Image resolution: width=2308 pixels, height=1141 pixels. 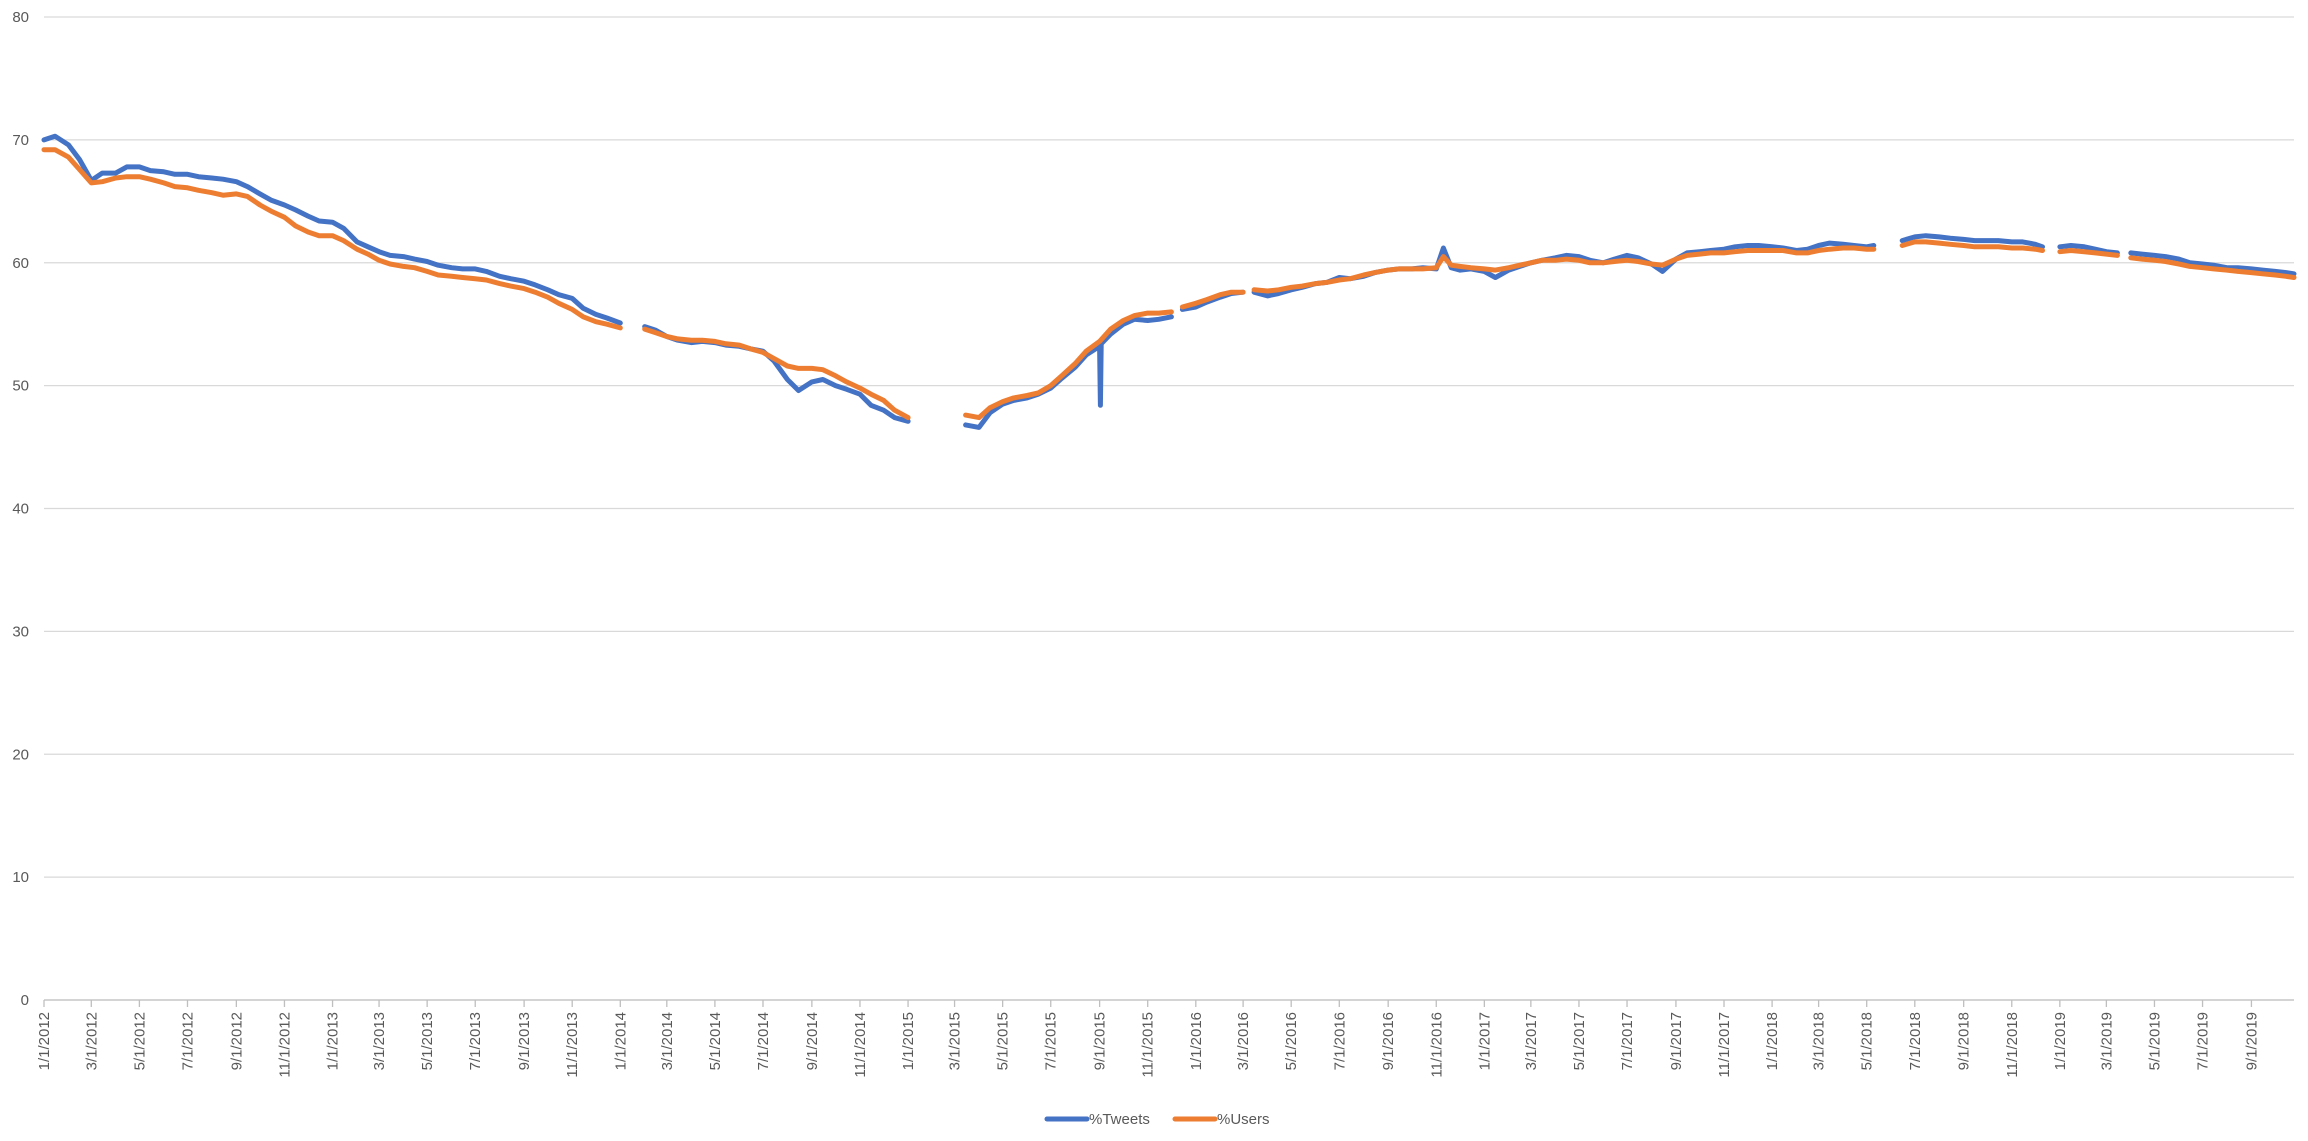 What do you see at coordinates (1964, 1041) in the screenshot?
I see `x-tick-label: 9/1/2018` at bounding box center [1964, 1041].